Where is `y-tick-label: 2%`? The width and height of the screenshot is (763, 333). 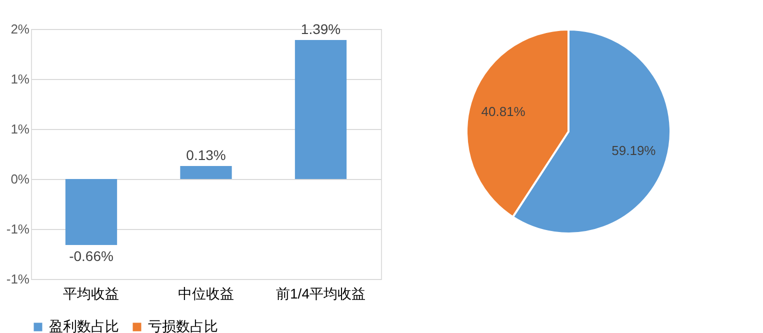 y-tick-label: 2% is located at coordinates (20, 29).